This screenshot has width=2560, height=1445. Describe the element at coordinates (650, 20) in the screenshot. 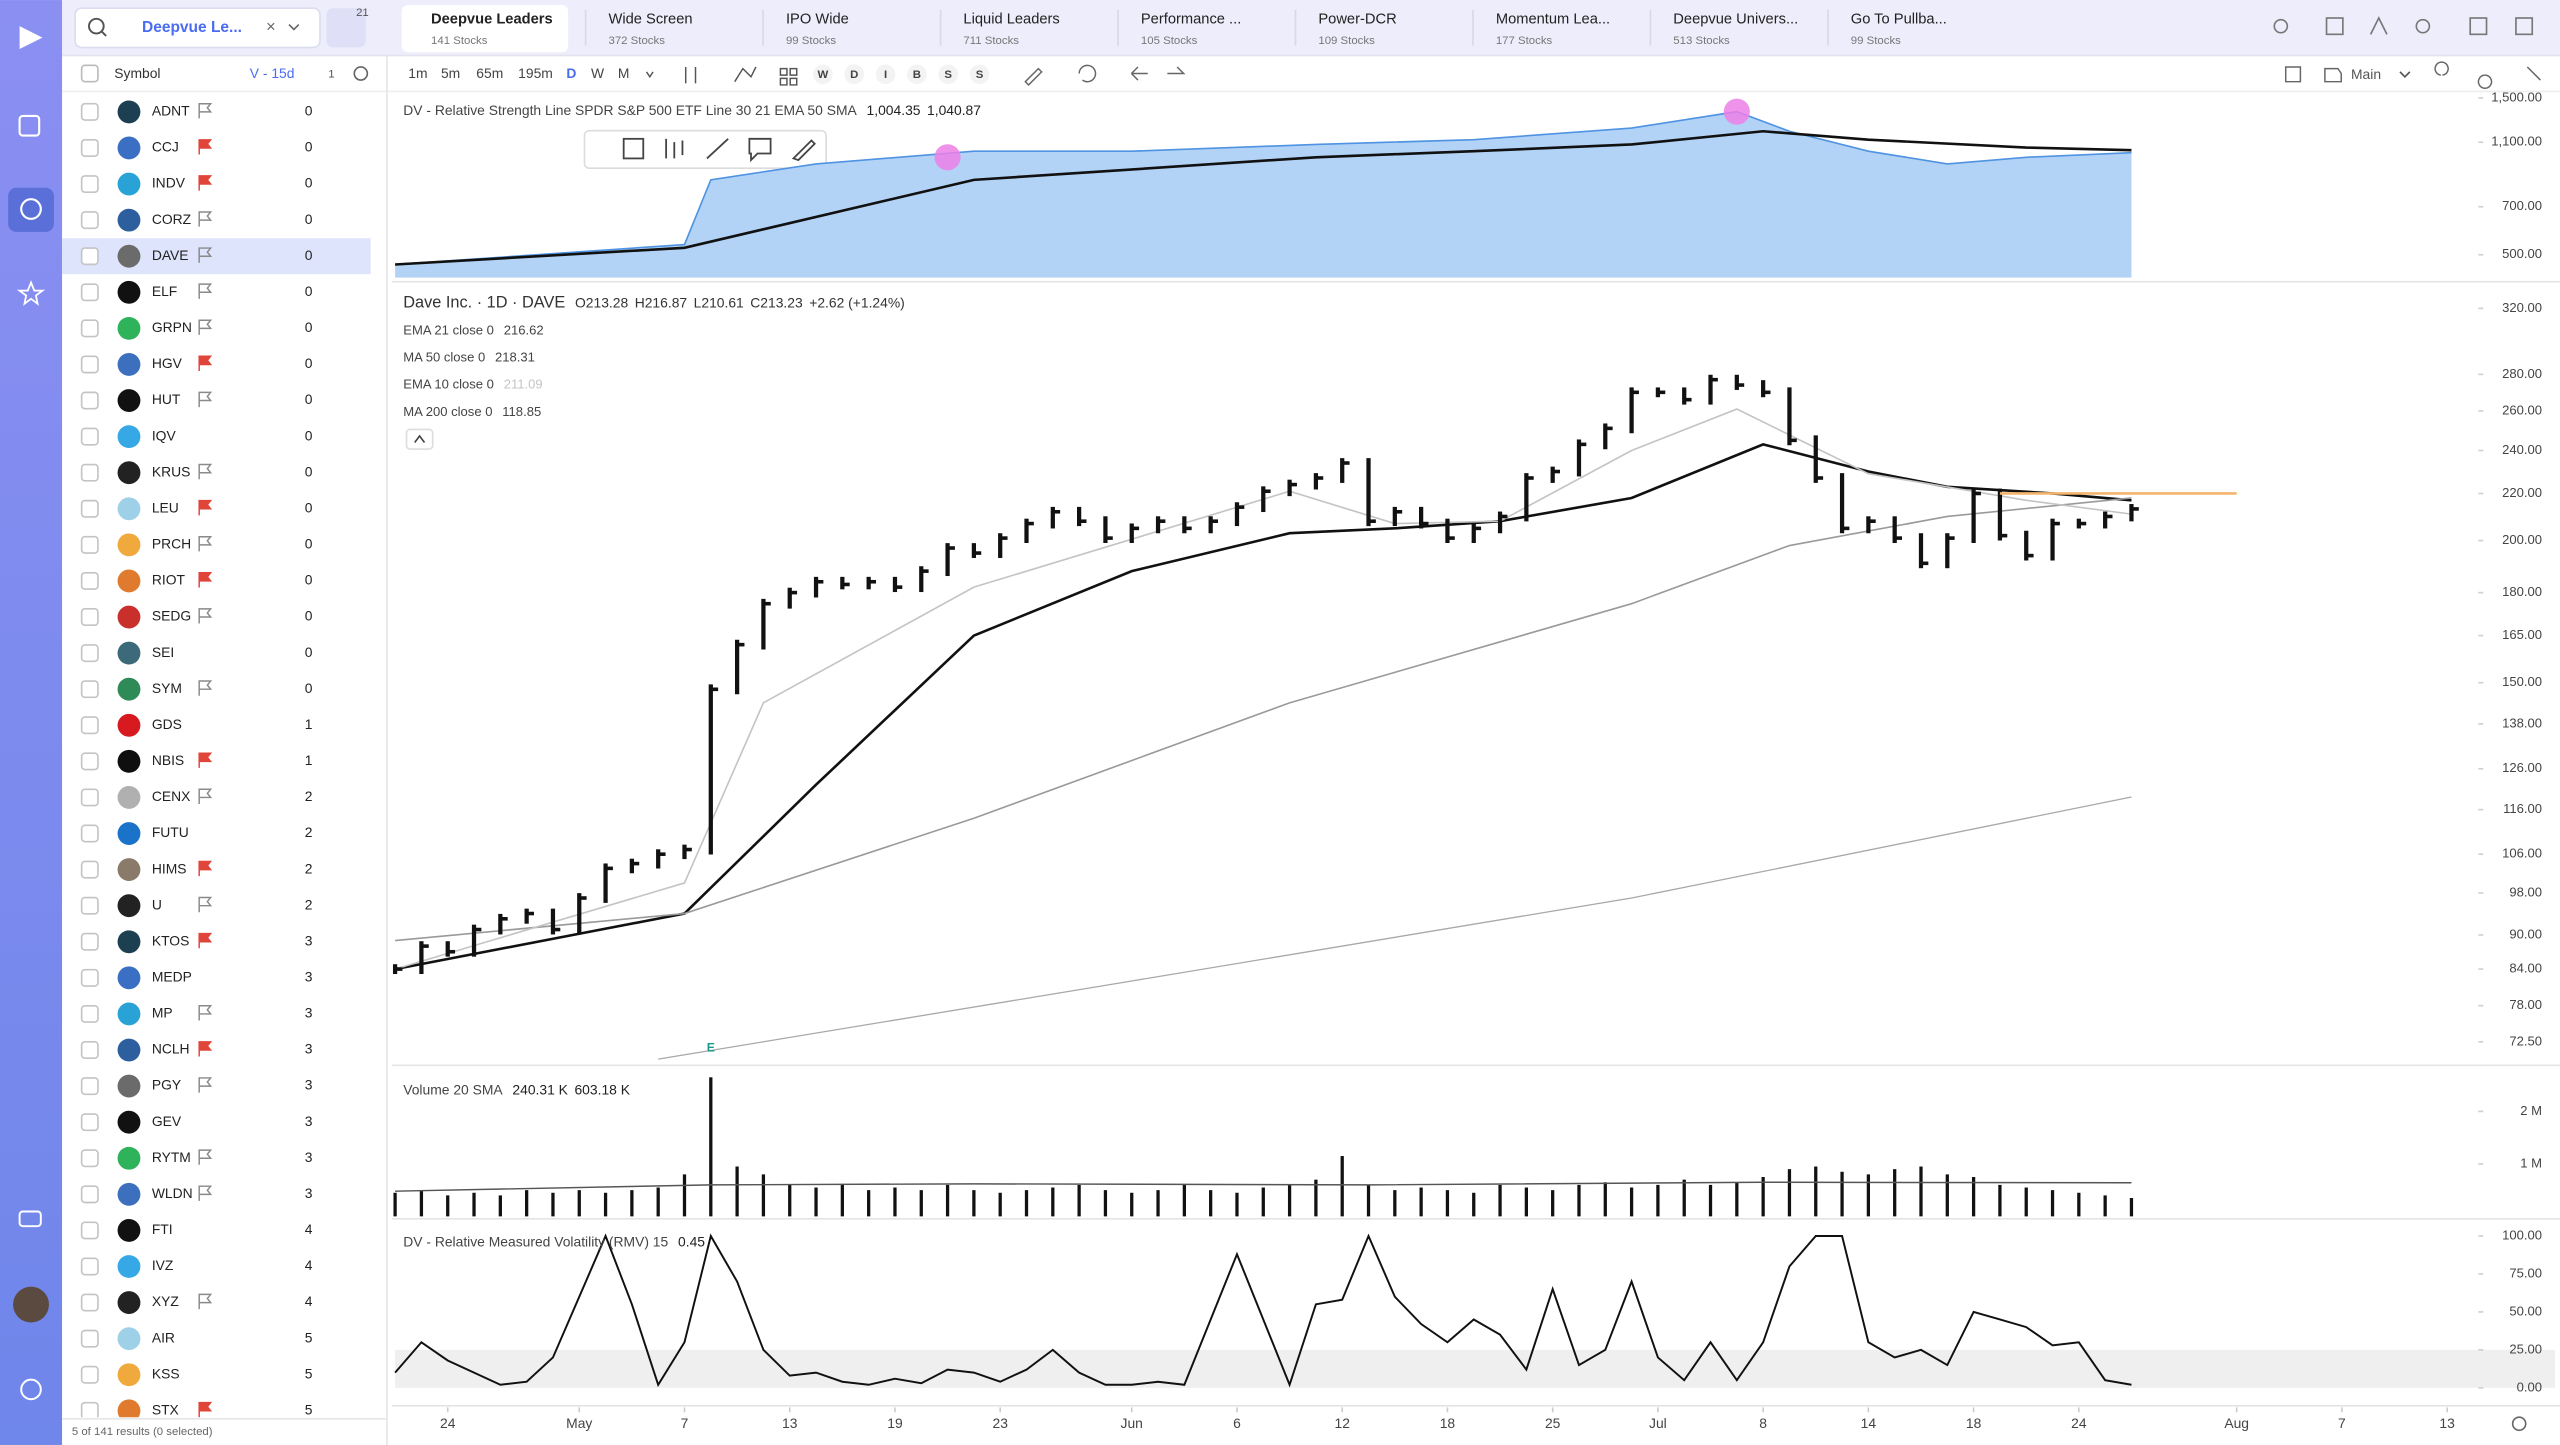

I see `tab-title: Wide Screen` at that location.